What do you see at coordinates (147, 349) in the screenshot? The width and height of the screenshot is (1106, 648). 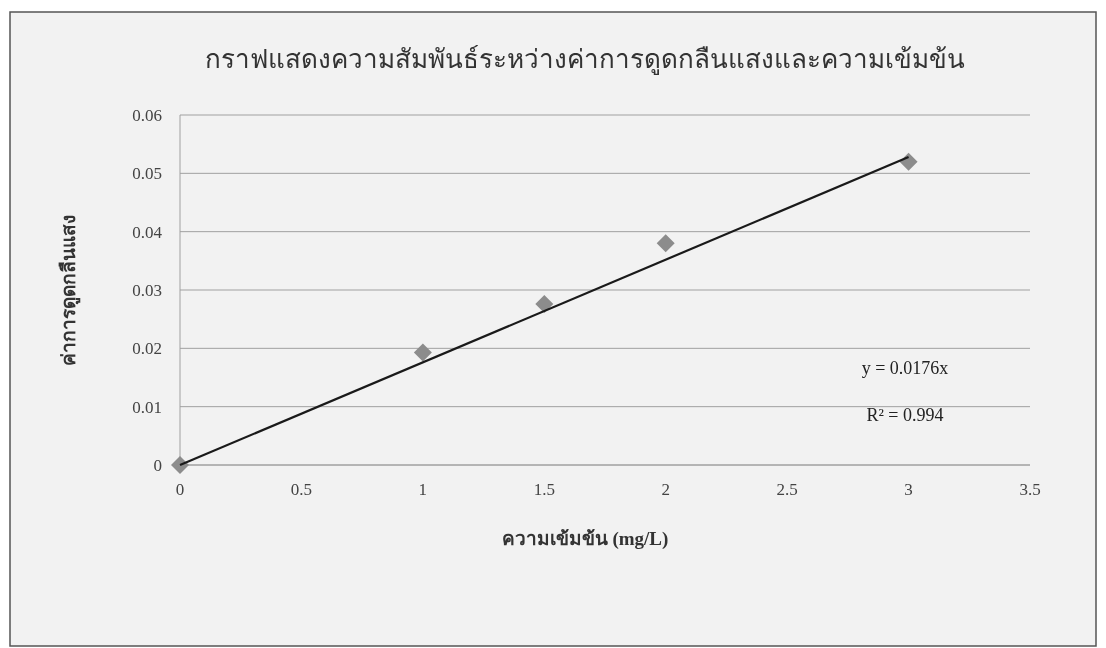 I see `y-tick-label: 0.02` at bounding box center [147, 349].